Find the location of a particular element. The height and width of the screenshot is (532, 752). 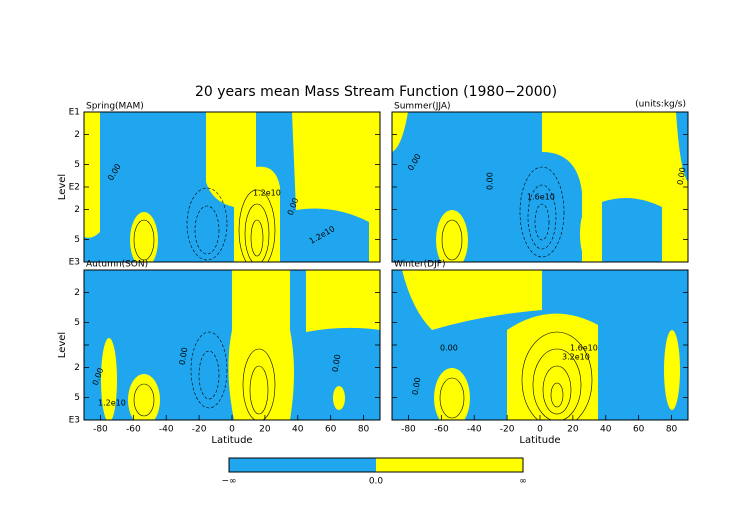

colorbar-positive is located at coordinates (449, 465).